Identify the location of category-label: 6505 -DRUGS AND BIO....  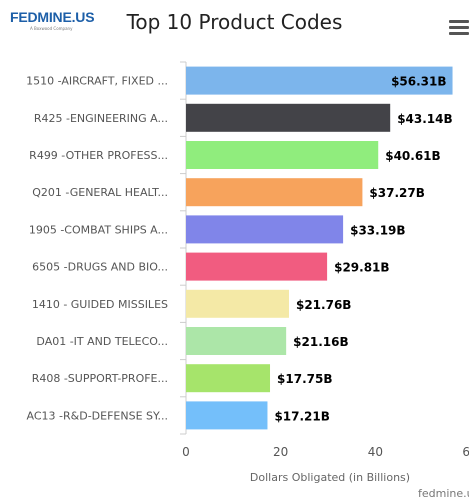
(100, 267).